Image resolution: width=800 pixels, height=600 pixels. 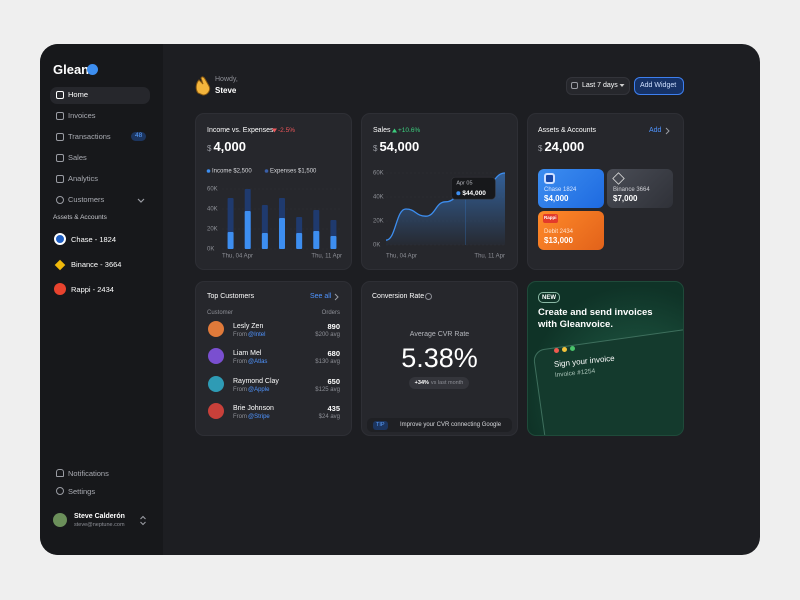 I want to click on customer-name: Lesly Zen, so click(x=248, y=326).